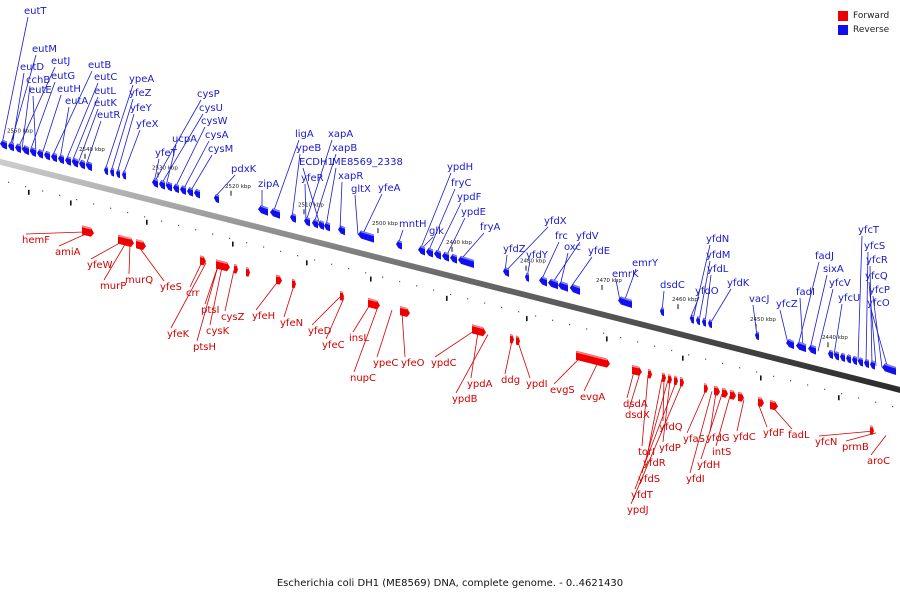 The width and height of the screenshot is (900, 600). I want to click on reverse-gene-label: emrK, so click(625, 274).